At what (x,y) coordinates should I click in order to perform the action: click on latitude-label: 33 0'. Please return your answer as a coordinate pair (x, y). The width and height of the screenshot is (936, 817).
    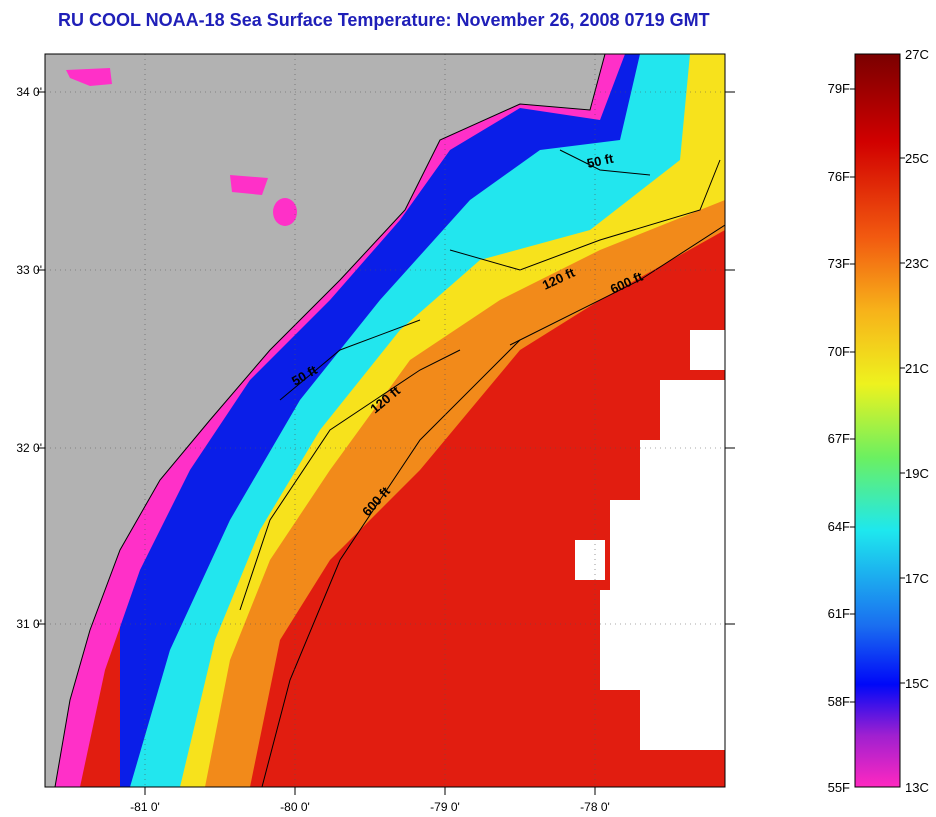
    Looking at the image, I should click on (29, 270).